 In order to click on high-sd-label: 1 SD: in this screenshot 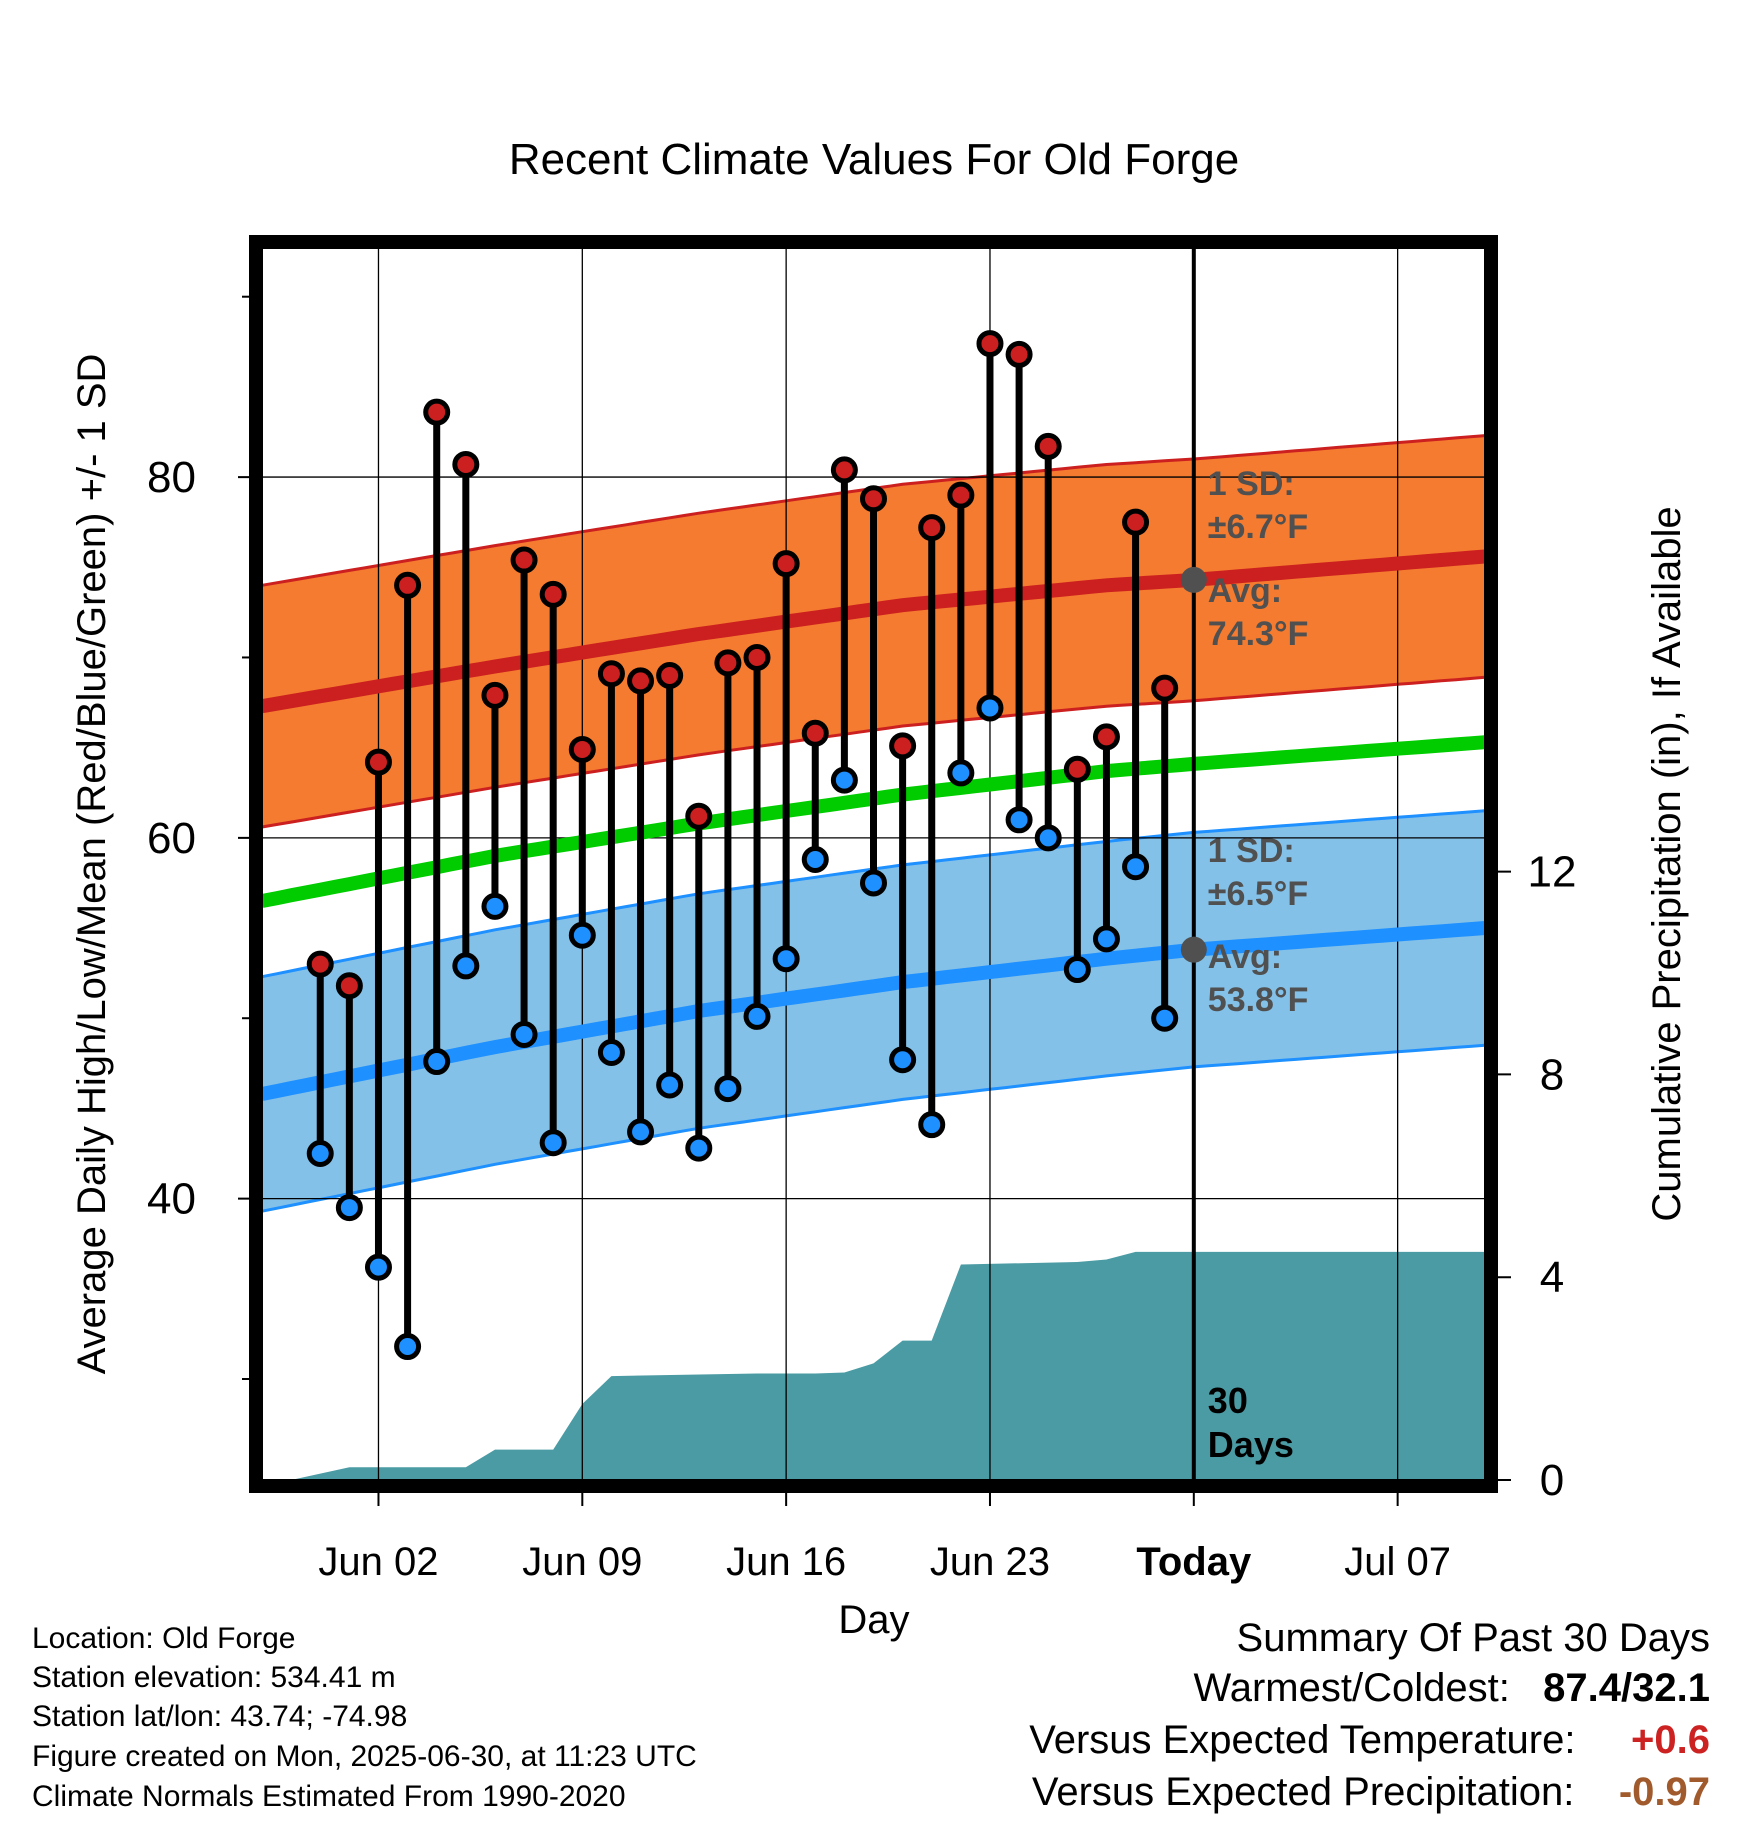, I will do `click(1251, 484)`.